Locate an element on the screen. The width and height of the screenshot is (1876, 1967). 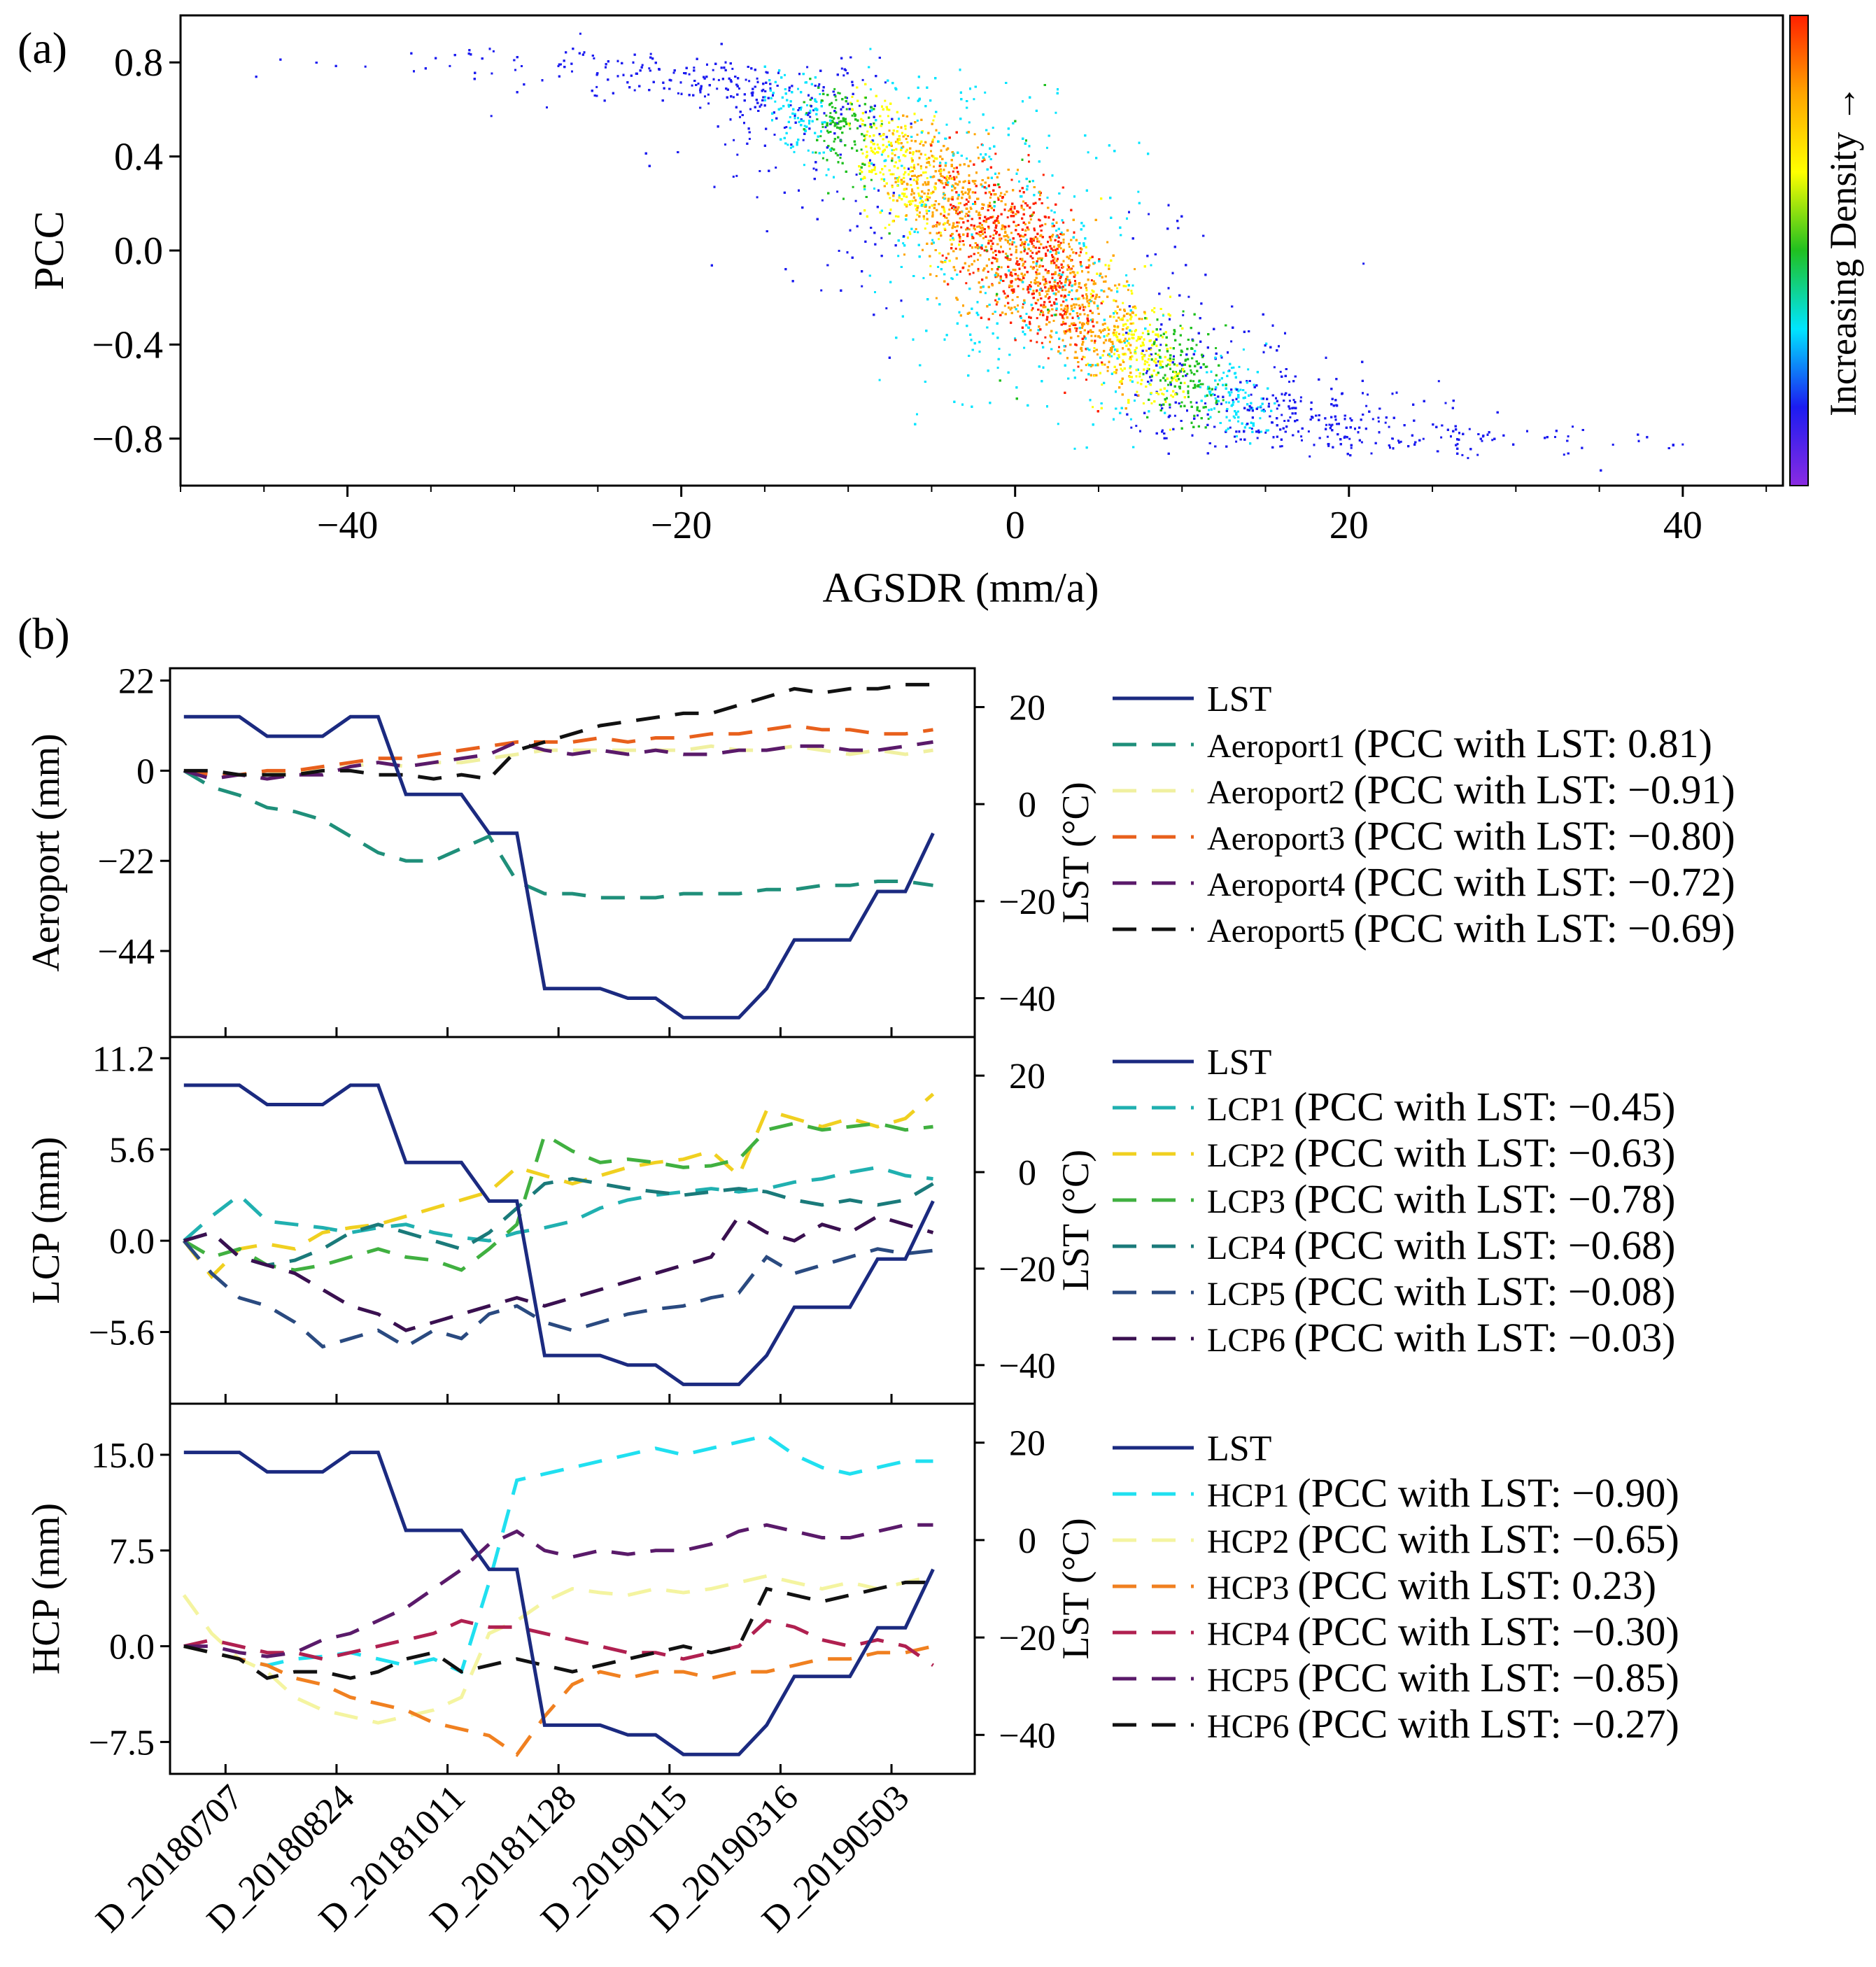
panel-label-a: (a) is located at coordinates (42, 48).